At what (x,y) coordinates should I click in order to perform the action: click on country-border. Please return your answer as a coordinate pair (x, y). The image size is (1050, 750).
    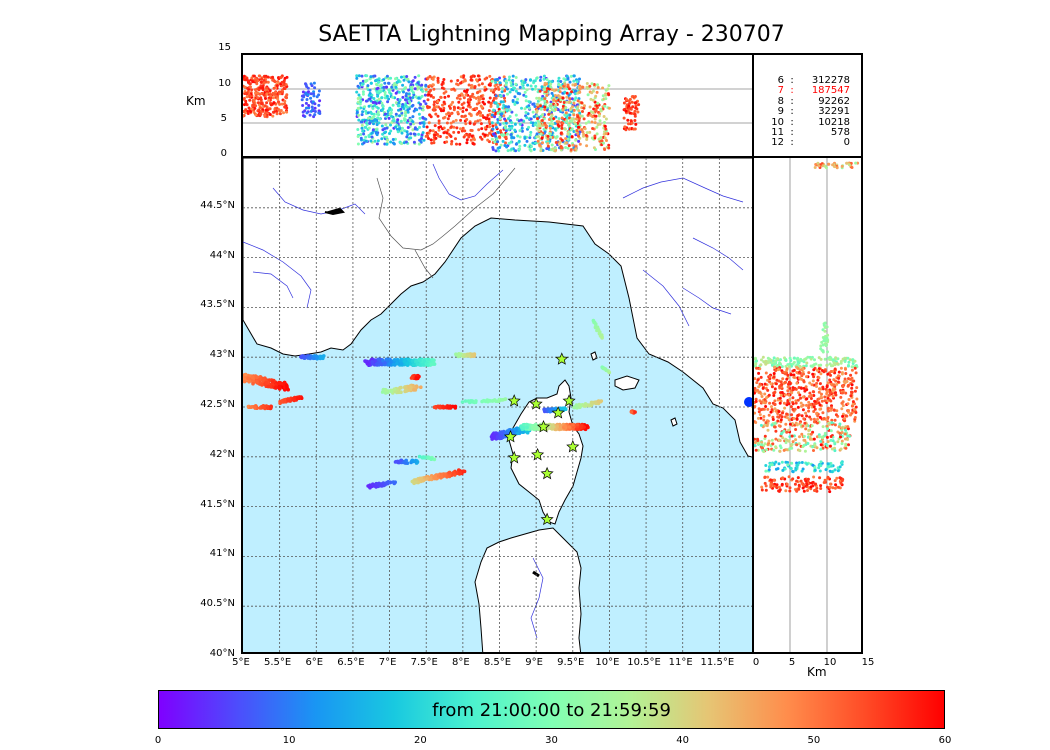
    Looking at the image, I should click on (446, 209).